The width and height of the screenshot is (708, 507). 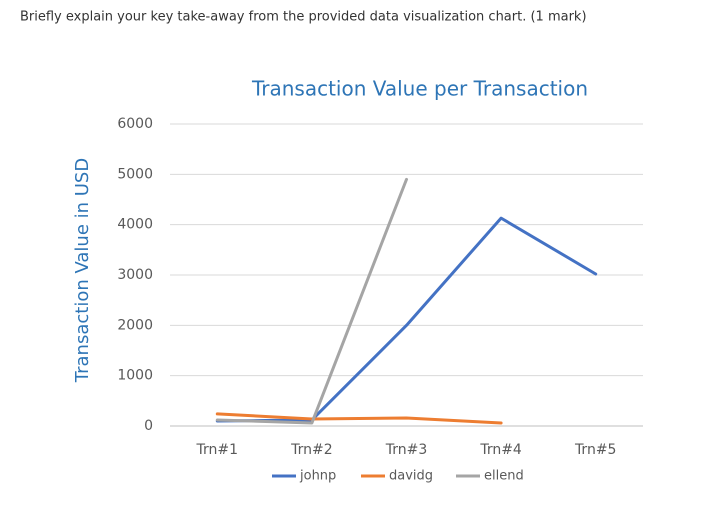 I want to click on y-tick-label: 1000, so click(x=135, y=376).